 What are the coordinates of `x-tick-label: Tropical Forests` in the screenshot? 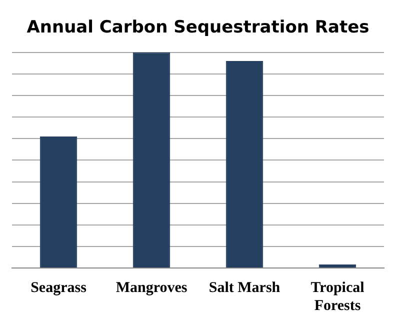 It's located at (337, 297).